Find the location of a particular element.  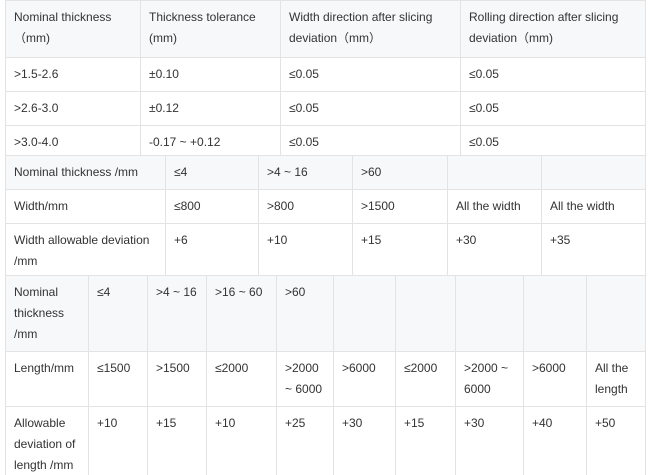

table-cell: ≤800 is located at coordinates (212, 206).